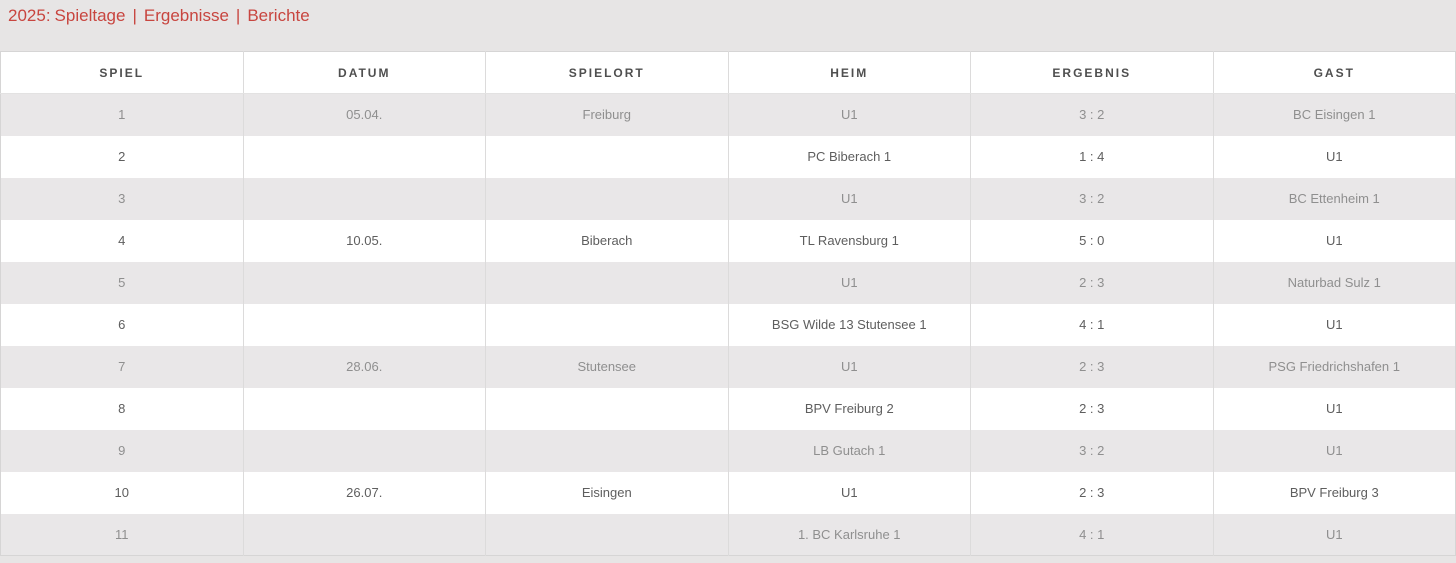 This screenshot has width=1456, height=563. What do you see at coordinates (607, 492) in the screenshot?
I see `cell-spielort: Eisingen` at bounding box center [607, 492].